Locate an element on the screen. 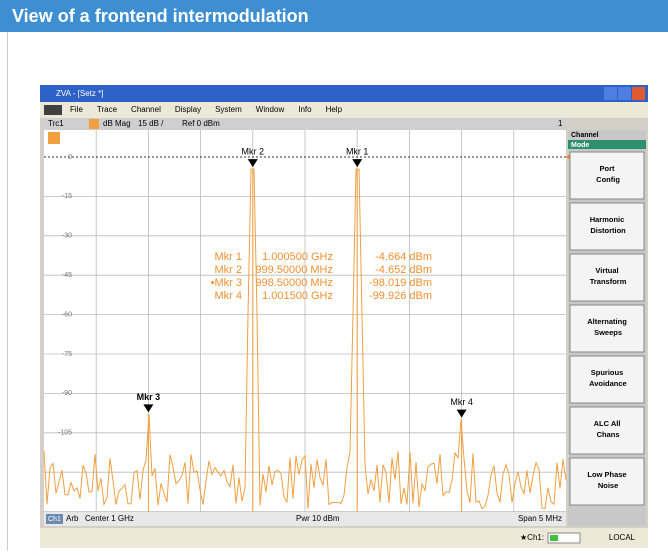  footer-mode: Arb is located at coordinates (72, 518).